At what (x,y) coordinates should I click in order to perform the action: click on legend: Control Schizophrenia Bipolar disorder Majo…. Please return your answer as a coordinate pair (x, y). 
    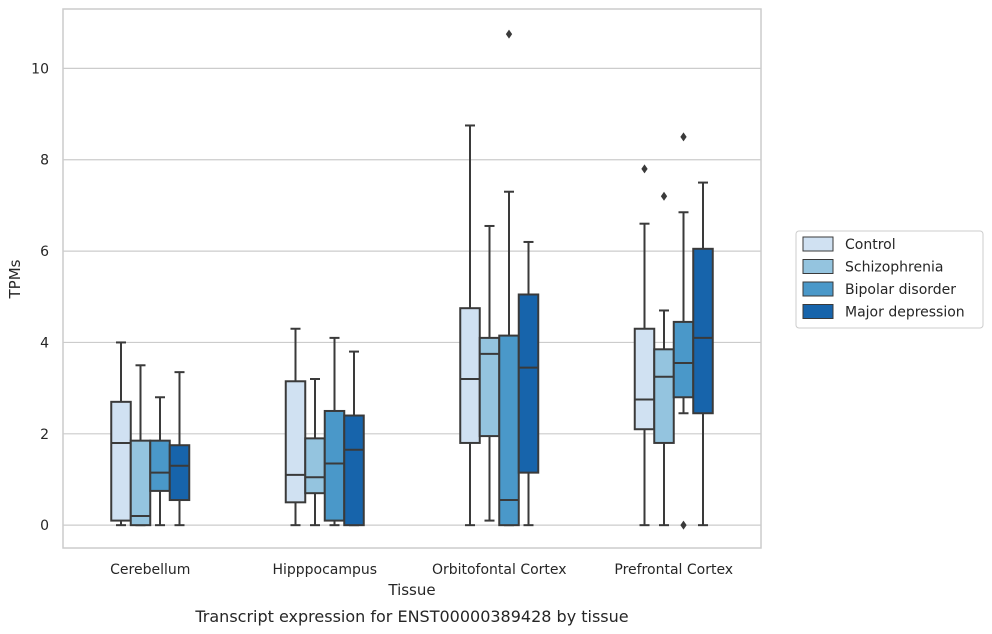
    Looking at the image, I should click on (889, 279).